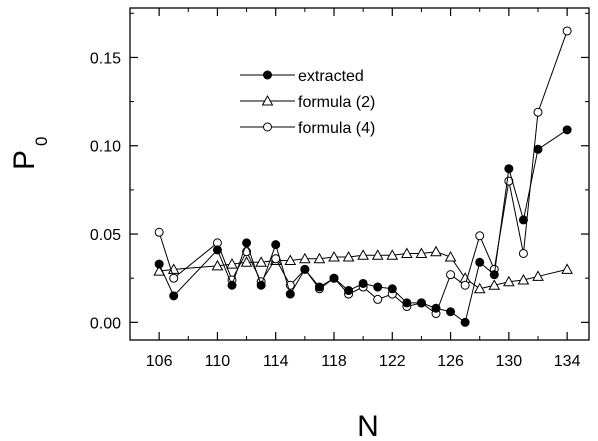 This screenshot has width=598, height=441. I want to click on x-tick-label: 122, so click(392, 361).